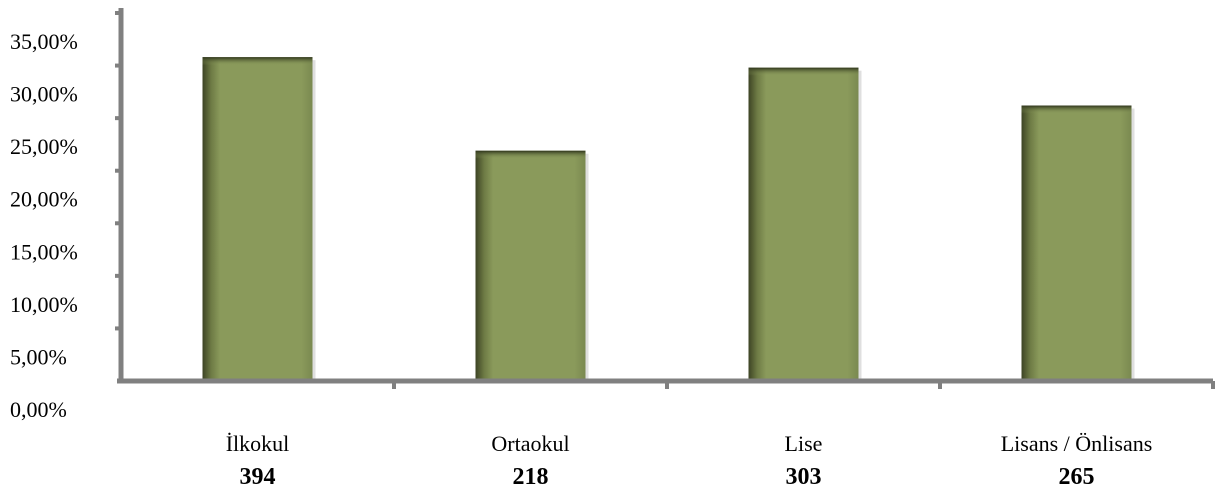  Describe the element at coordinates (44, 94) in the screenshot. I see `y-tick-label: 30,00%` at that location.